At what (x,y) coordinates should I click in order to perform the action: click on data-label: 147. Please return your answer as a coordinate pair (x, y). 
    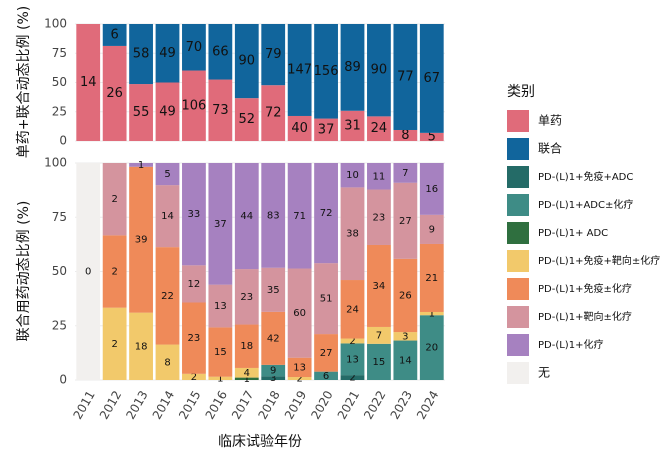
    Looking at the image, I should click on (299, 69).